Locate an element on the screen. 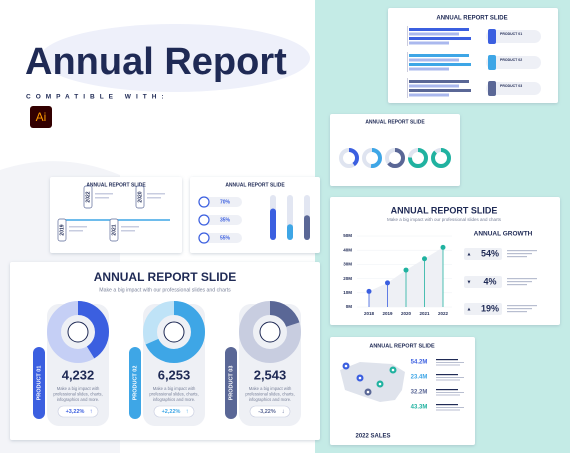 The image size is (570, 453). stat-value: 4% is located at coordinates (489, 281).